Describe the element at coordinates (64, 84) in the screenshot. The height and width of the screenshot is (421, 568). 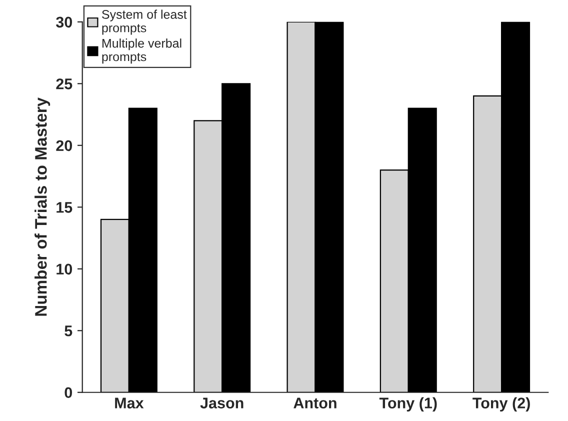
I see `y-tick-label: 25` at that location.